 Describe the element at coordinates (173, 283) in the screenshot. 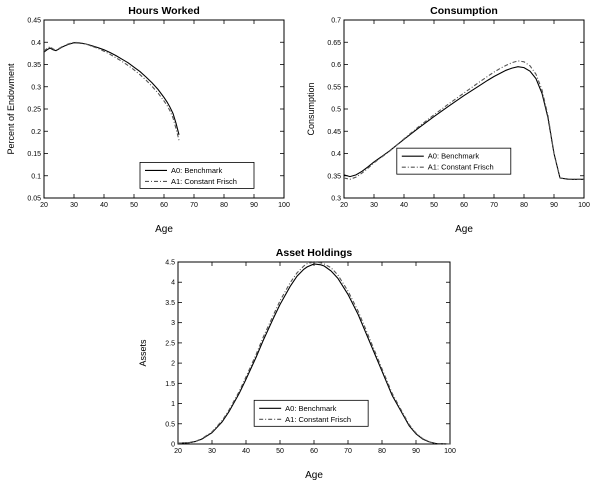

I see `y-tick-label: 4` at that location.